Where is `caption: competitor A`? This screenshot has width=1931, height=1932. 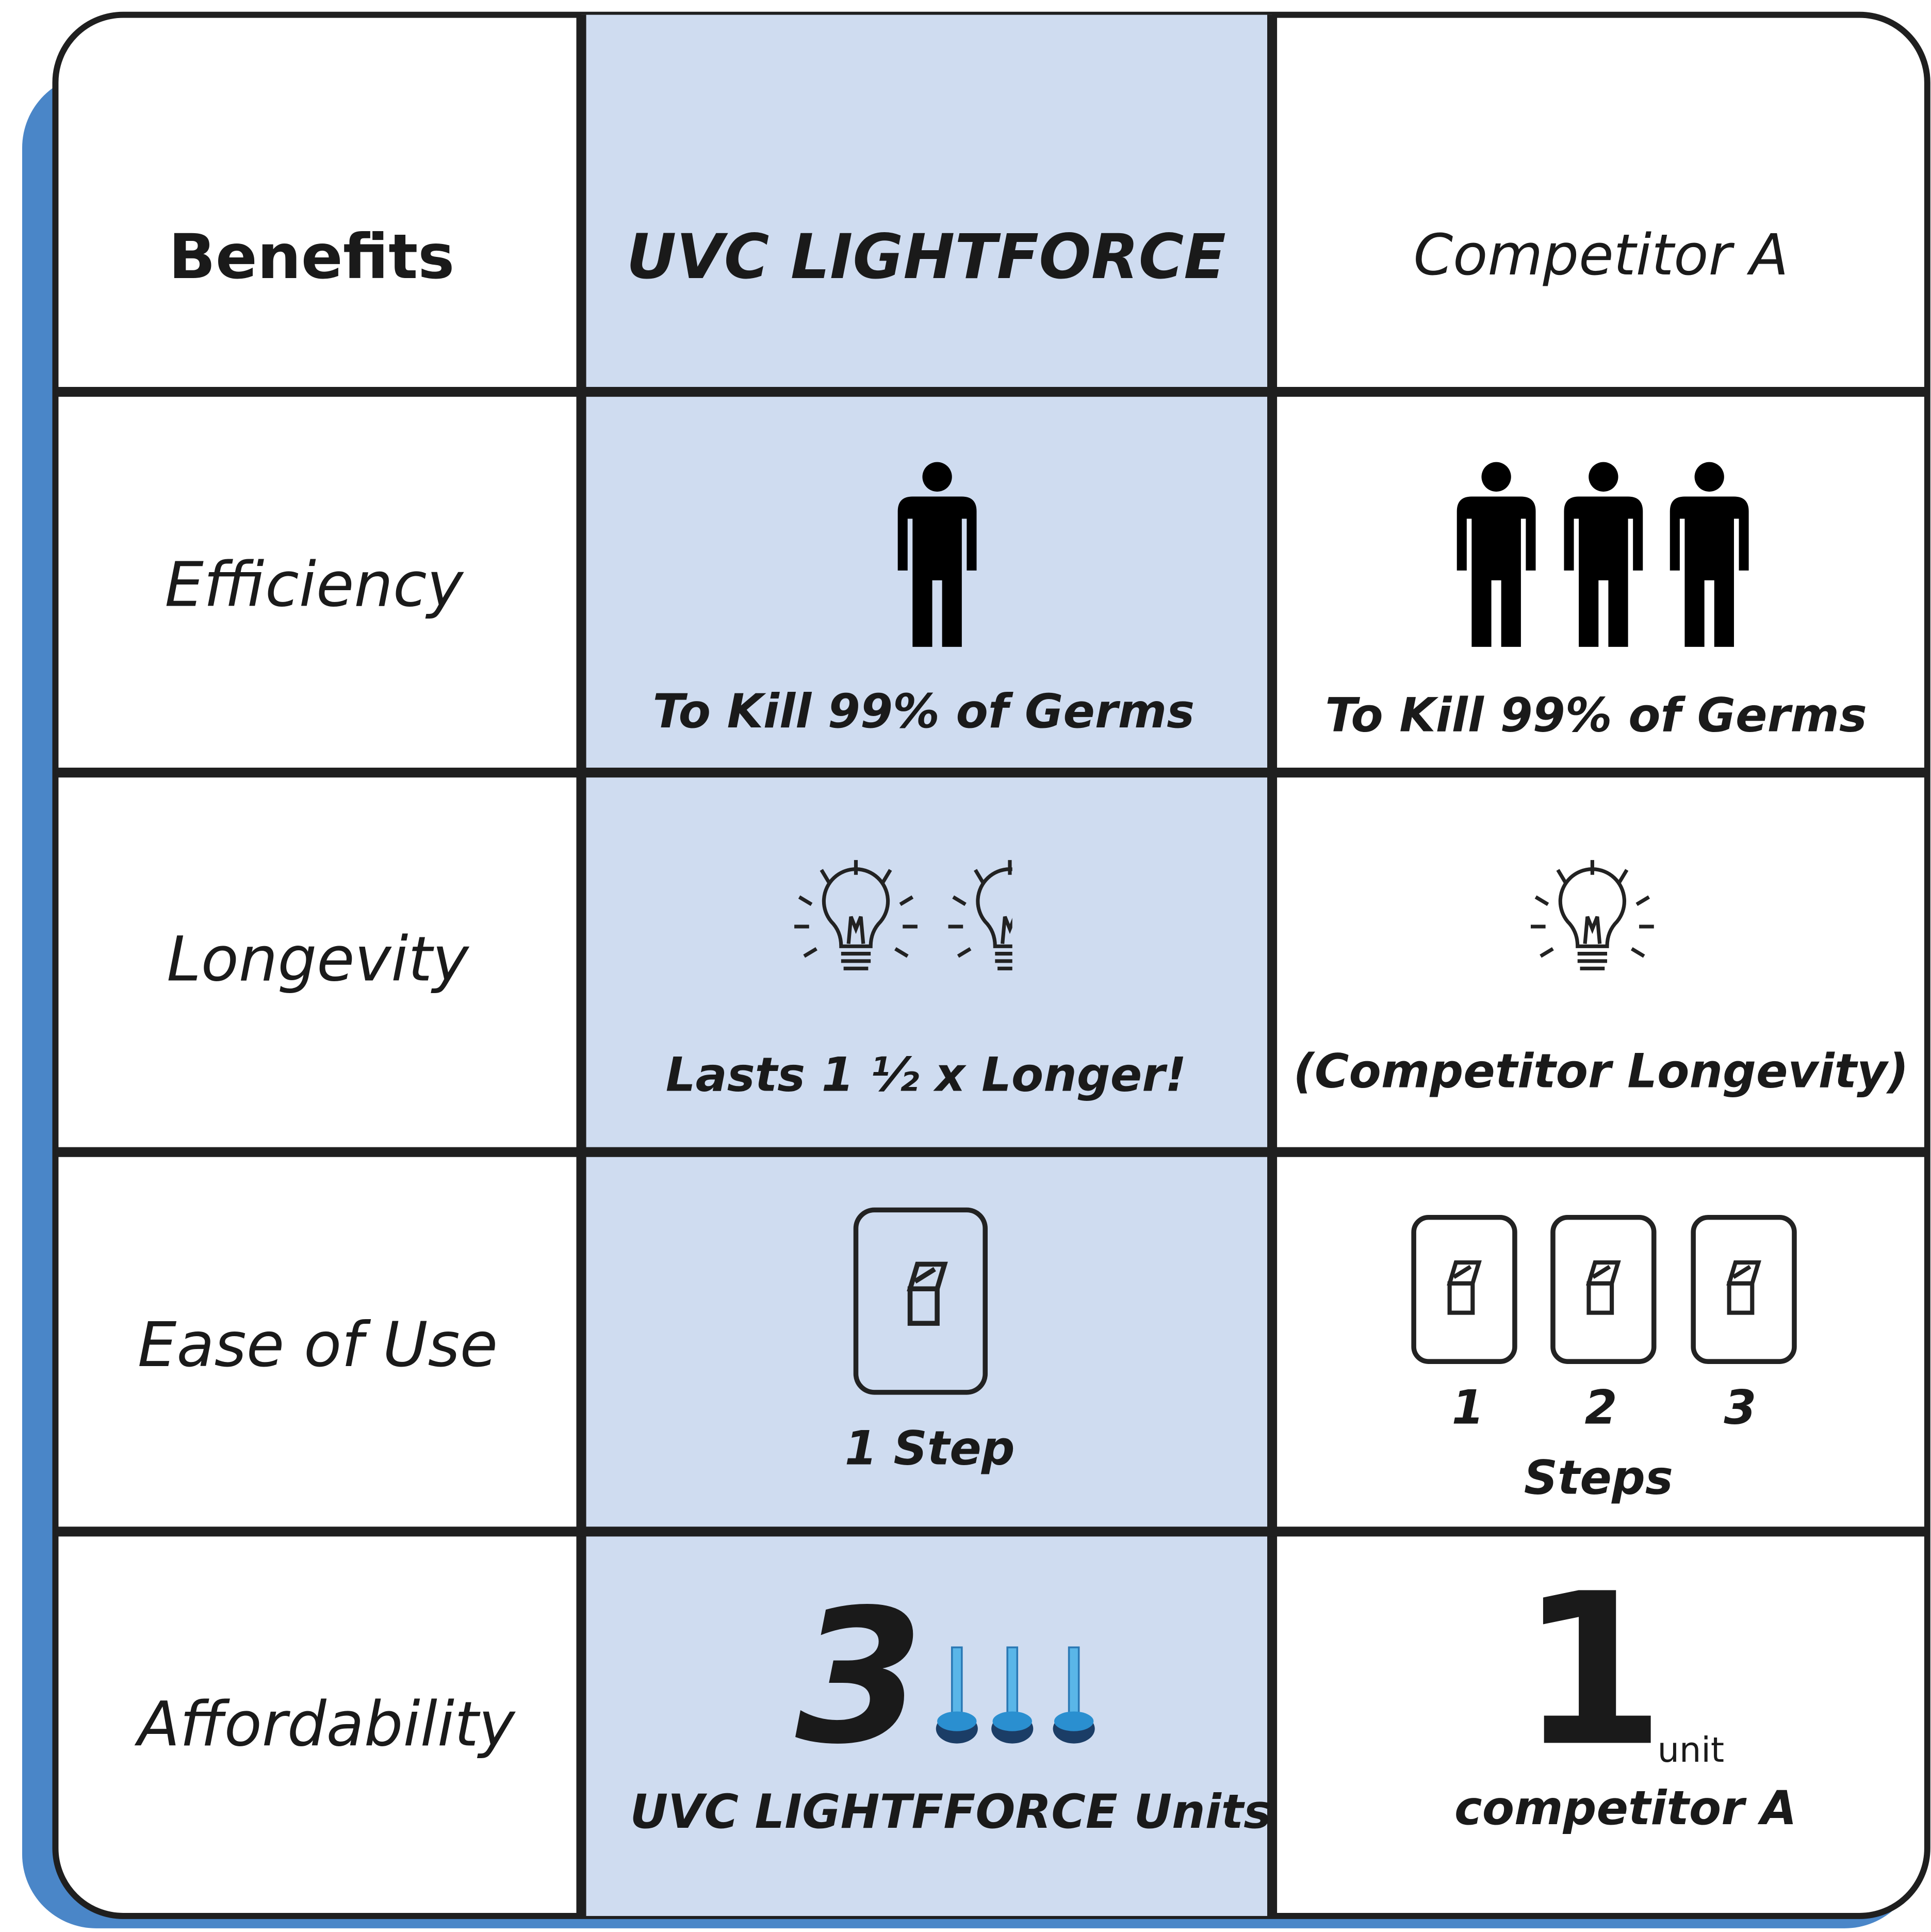
caption: competitor A is located at coordinates (1626, 1808).